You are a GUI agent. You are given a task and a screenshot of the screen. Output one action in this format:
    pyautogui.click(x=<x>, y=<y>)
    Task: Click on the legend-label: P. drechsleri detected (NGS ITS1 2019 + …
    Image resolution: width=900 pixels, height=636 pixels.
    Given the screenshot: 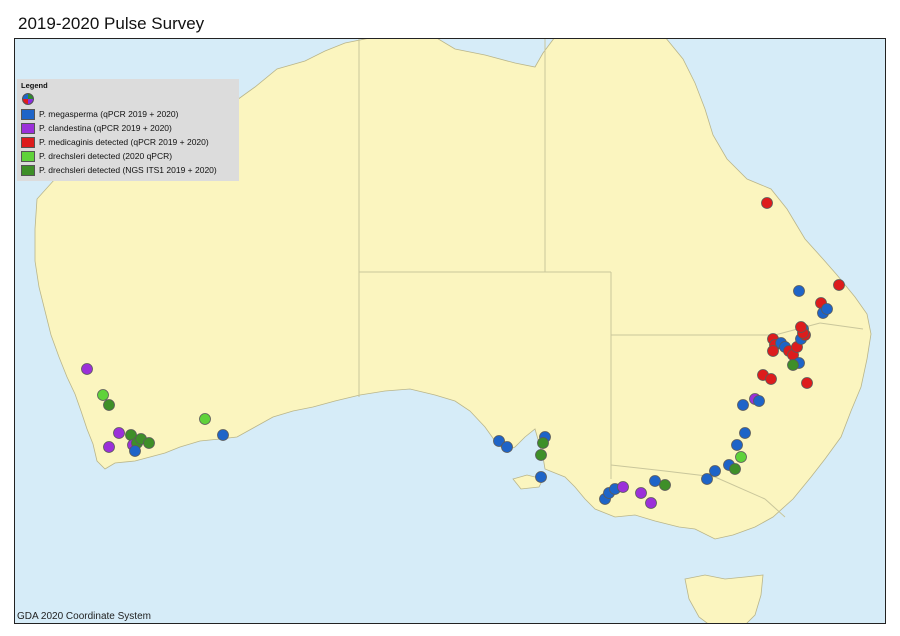 What is the action you would take?
    pyautogui.click(x=128, y=170)
    